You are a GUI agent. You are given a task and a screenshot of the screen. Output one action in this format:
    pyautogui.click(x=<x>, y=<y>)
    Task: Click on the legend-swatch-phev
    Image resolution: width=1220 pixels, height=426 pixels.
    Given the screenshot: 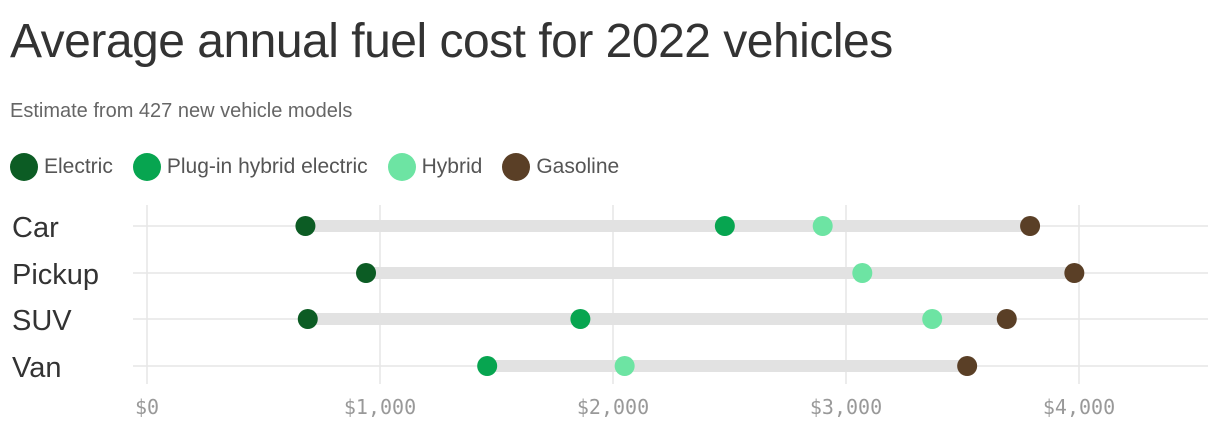 What is the action you would take?
    pyautogui.click(x=146, y=167)
    